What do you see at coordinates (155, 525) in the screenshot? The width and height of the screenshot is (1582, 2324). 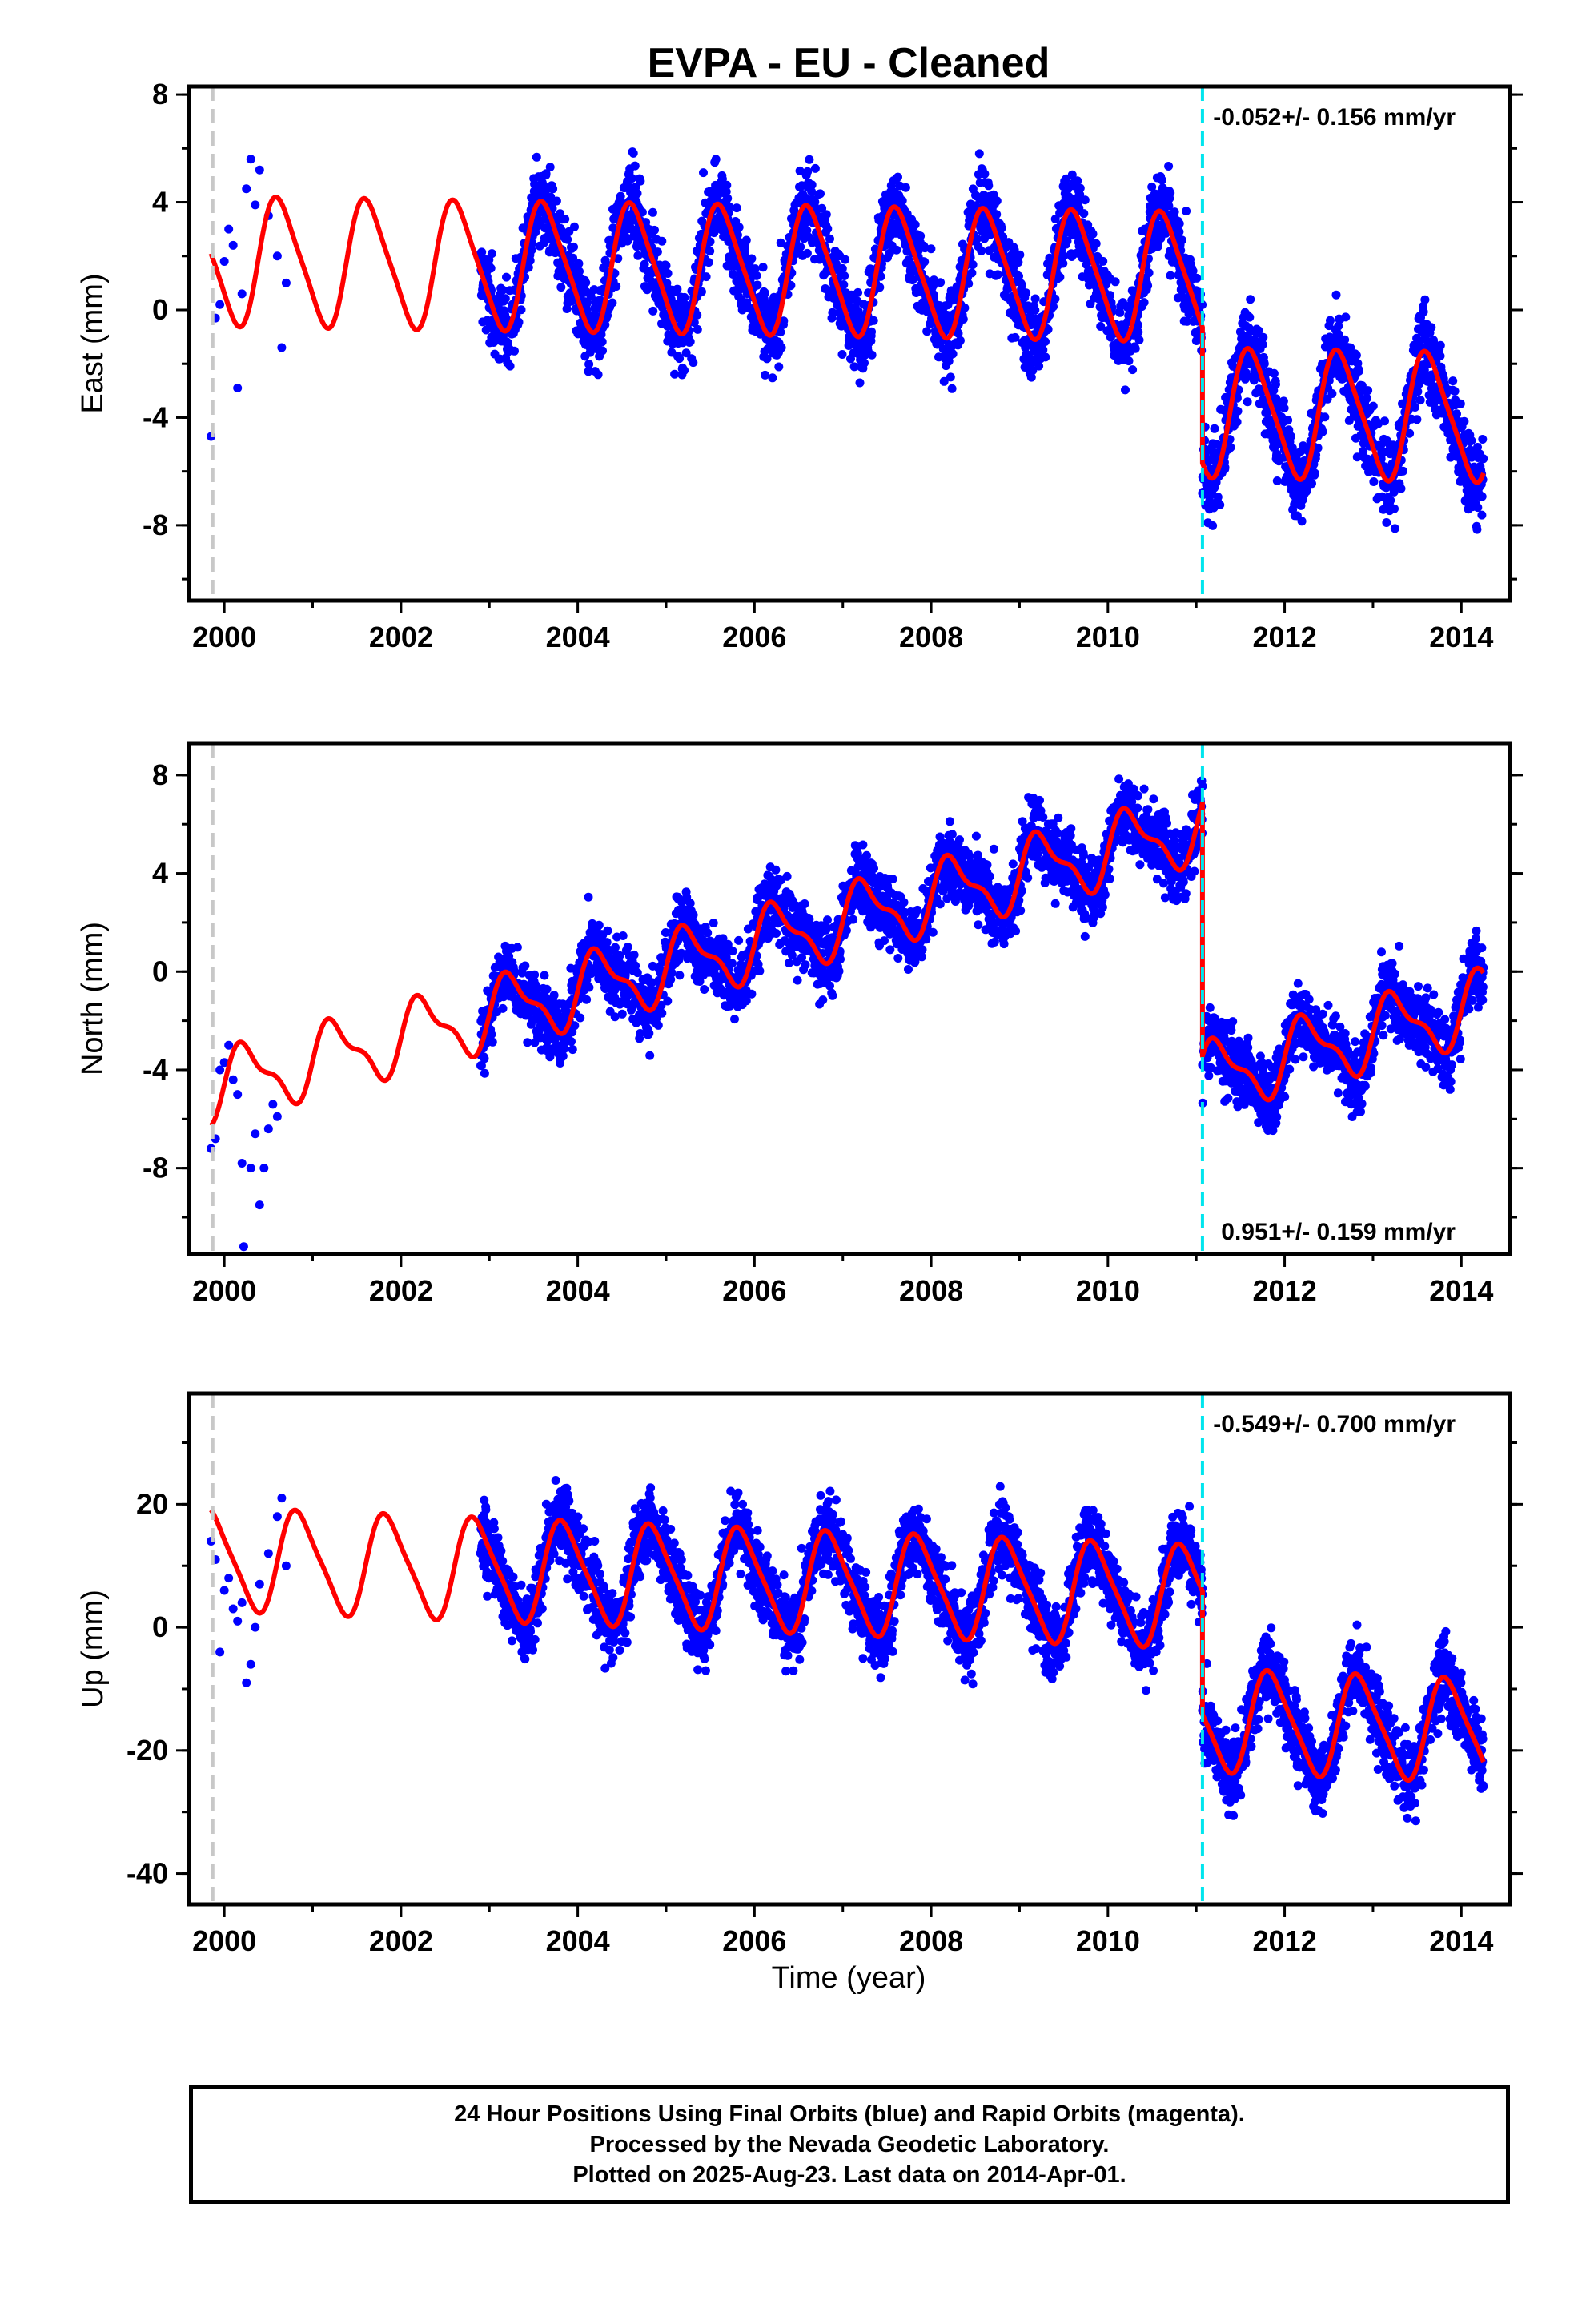 I see `y-tick-label: -8` at bounding box center [155, 525].